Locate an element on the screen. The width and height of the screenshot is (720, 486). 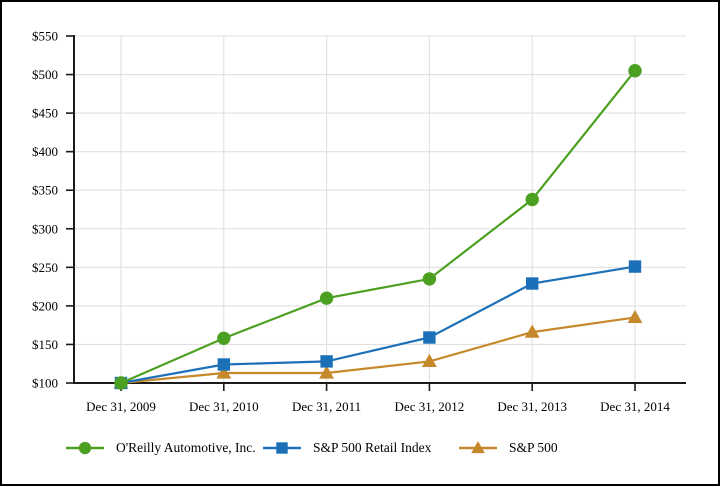
legend-circle-icon is located at coordinates (85, 448).